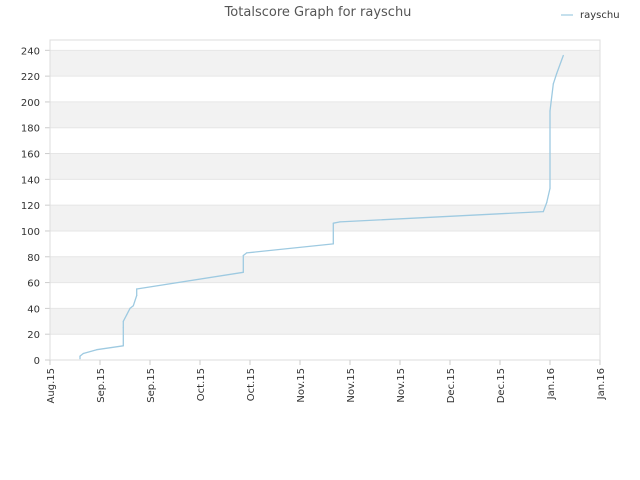  I want to click on y-axis: 0 20 40 60 80 100 120 140 160 180 200 220 240, so click(30, 206).